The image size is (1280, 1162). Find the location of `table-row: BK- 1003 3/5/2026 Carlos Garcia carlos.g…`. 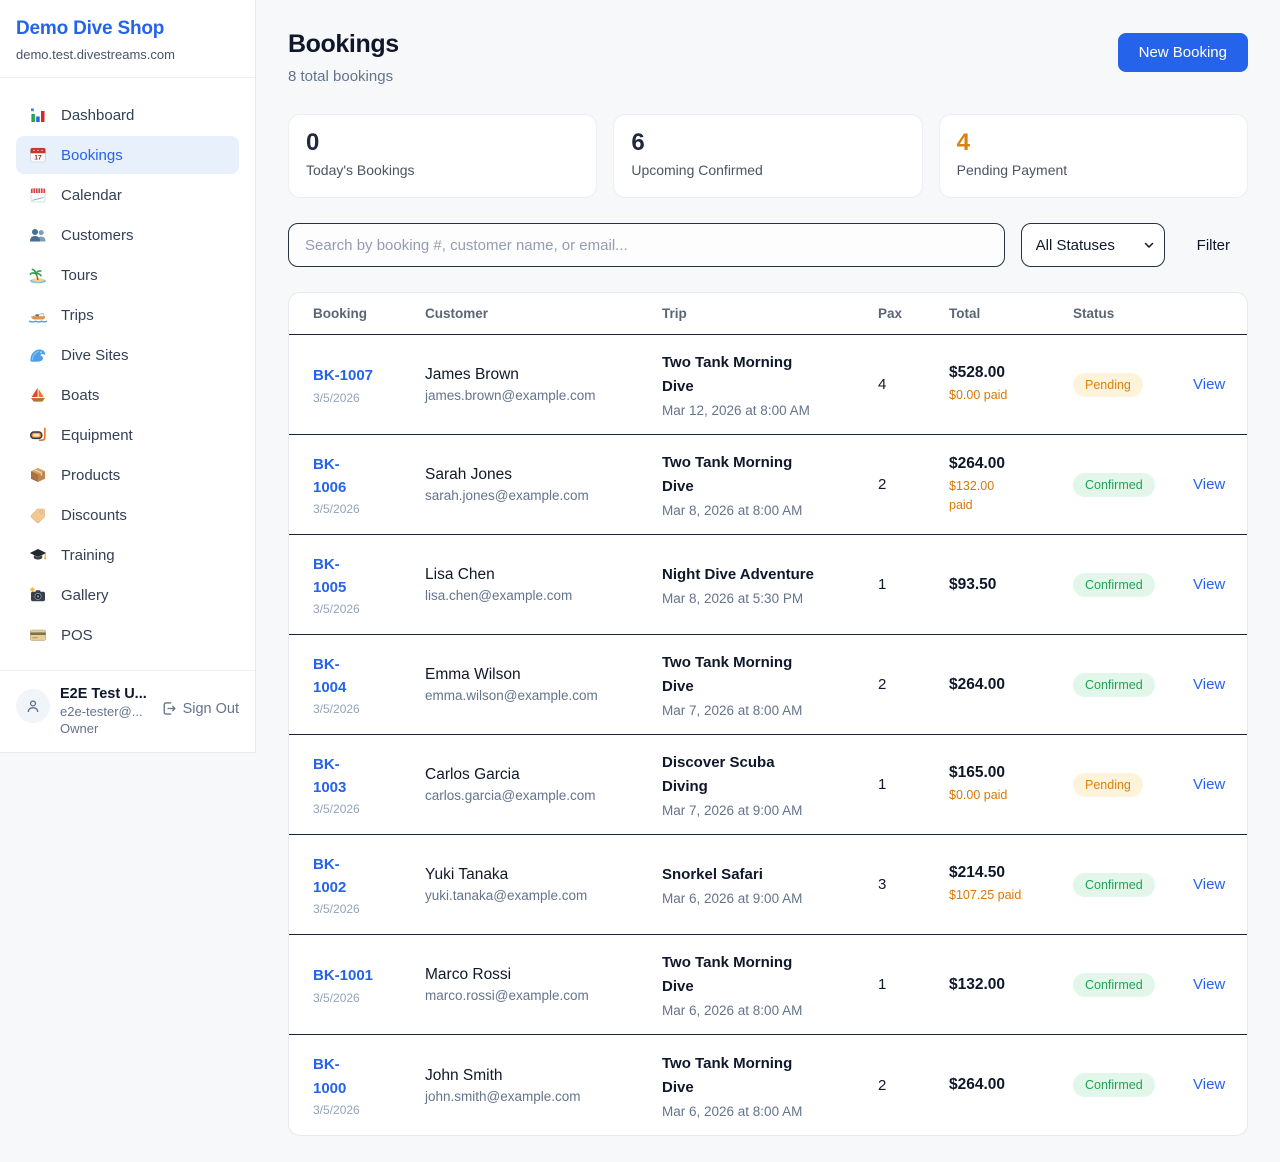

table-row: BK- 1003 3/5/2026 Carlos Garcia carlos.g… is located at coordinates (768, 785).